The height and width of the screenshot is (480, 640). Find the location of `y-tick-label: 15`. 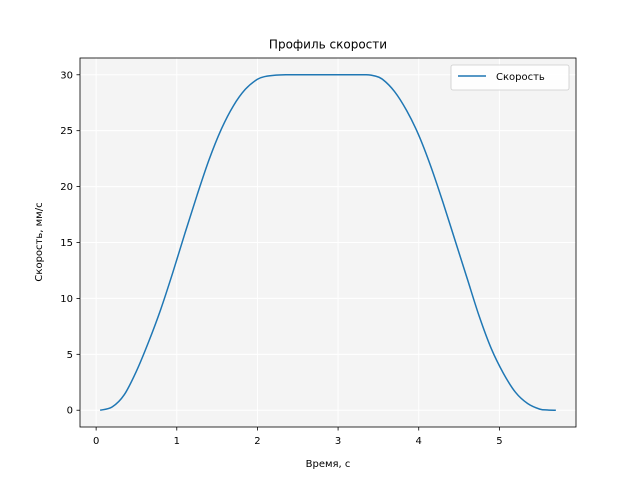

y-tick-label: 15 is located at coordinates (66, 243).